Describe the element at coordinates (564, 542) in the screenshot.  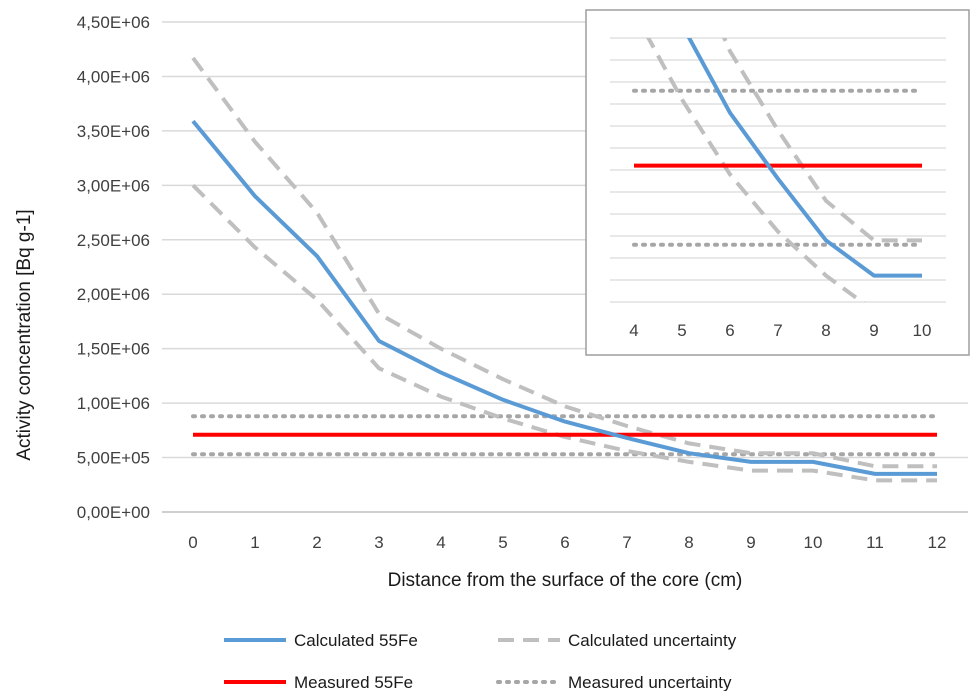
I see `x-tick-label: 6` at that location.